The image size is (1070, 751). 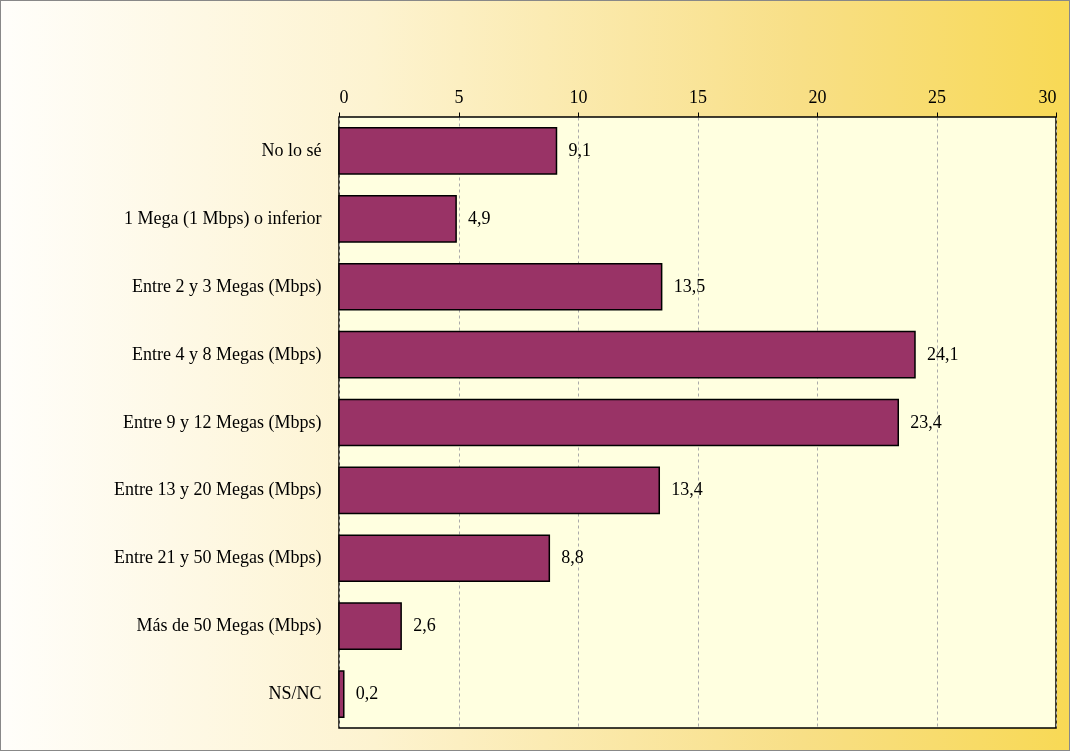 I want to click on y-tick-label: 1 Mega (1 Mbps) o inferior, so click(x=223, y=218).